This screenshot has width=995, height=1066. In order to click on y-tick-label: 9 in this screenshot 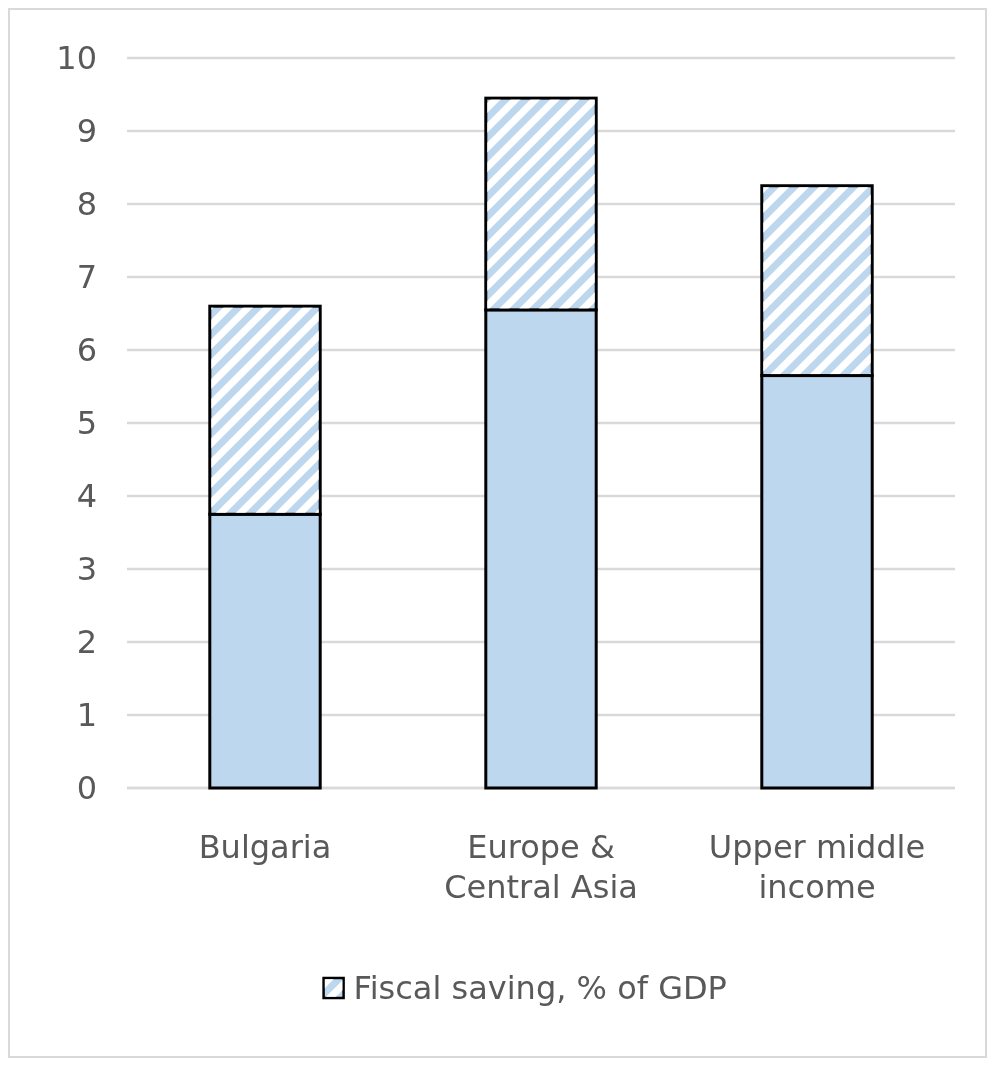, I will do `click(86, 131)`.